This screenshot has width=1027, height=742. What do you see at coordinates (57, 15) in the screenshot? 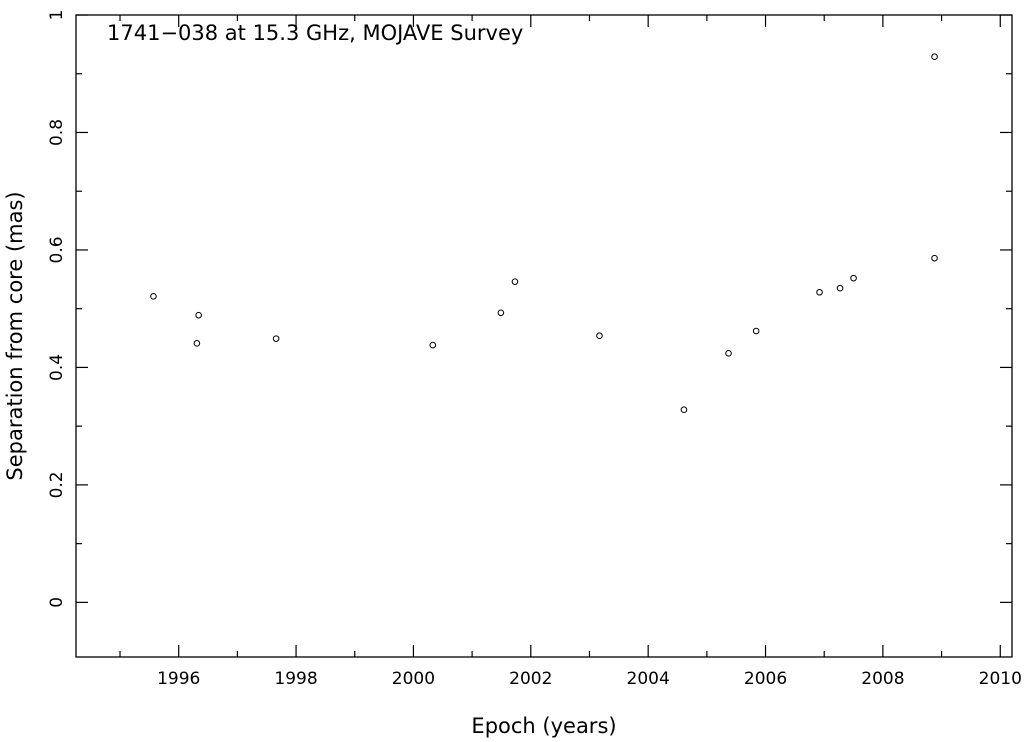
I see `y-tick-label: 1` at bounding box center [57, 15].